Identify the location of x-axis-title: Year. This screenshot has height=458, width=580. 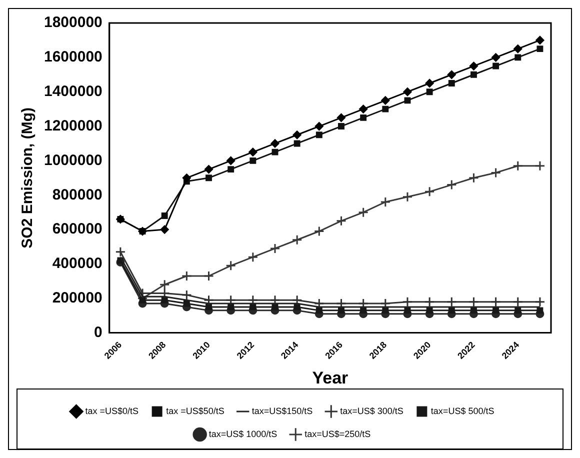
(330, 378).